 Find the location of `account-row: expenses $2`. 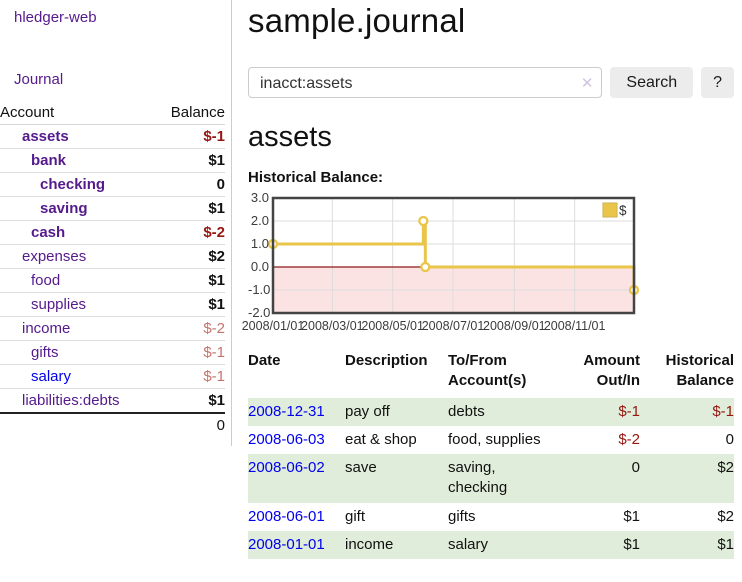

account-row: expenses $2 is located at coordinates (112, 256).